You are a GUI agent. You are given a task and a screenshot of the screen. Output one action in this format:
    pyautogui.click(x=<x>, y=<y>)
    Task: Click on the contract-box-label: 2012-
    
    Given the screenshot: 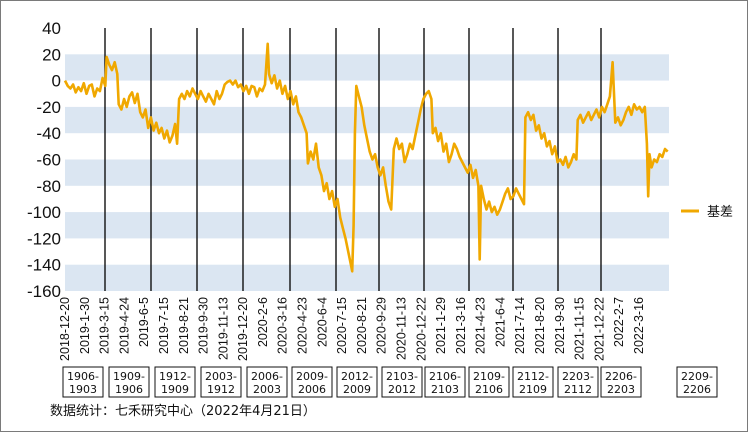 What is the action you would take?
    pyautogui.click(x=357, y=376)
    